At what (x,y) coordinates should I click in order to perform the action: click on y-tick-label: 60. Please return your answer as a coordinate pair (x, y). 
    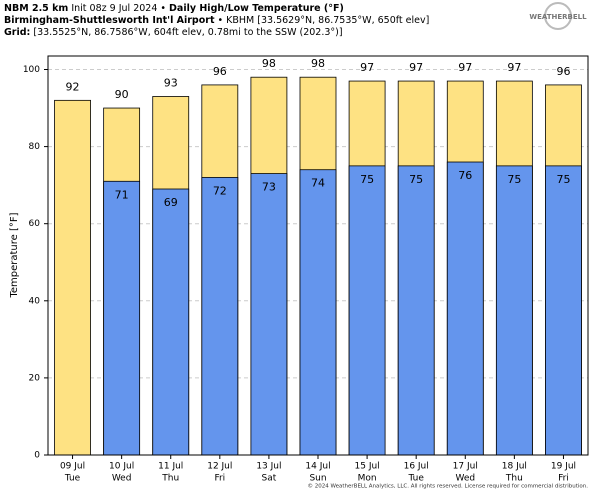
    Looking at the image, I should click on (35, 224).